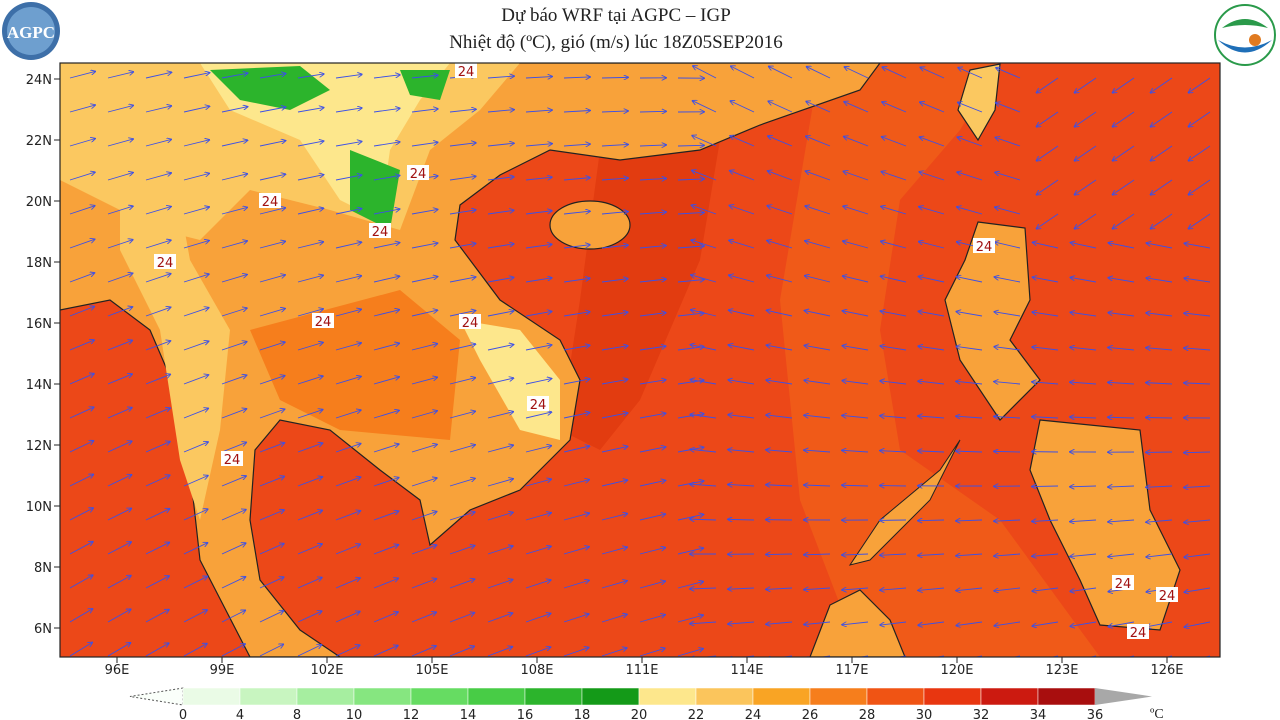 The width and height of the screenshot is (1280, 720). Describe the element at coordinates (904, 502) in the screenshot. I see `palawan` at that location.